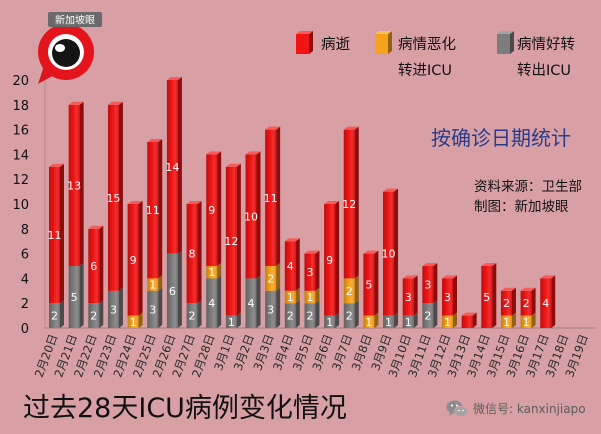  What do you see at coordinates (469, 320) in the screenshot?
I see `bar-stack` at bounding box center [469, 320].